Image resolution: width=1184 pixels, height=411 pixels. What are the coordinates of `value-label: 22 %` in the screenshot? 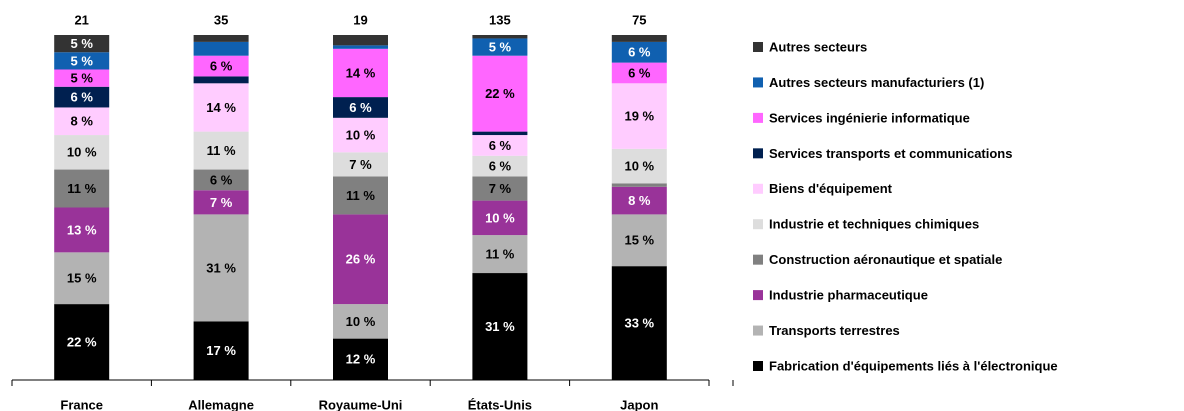 It's located at (500, 93).